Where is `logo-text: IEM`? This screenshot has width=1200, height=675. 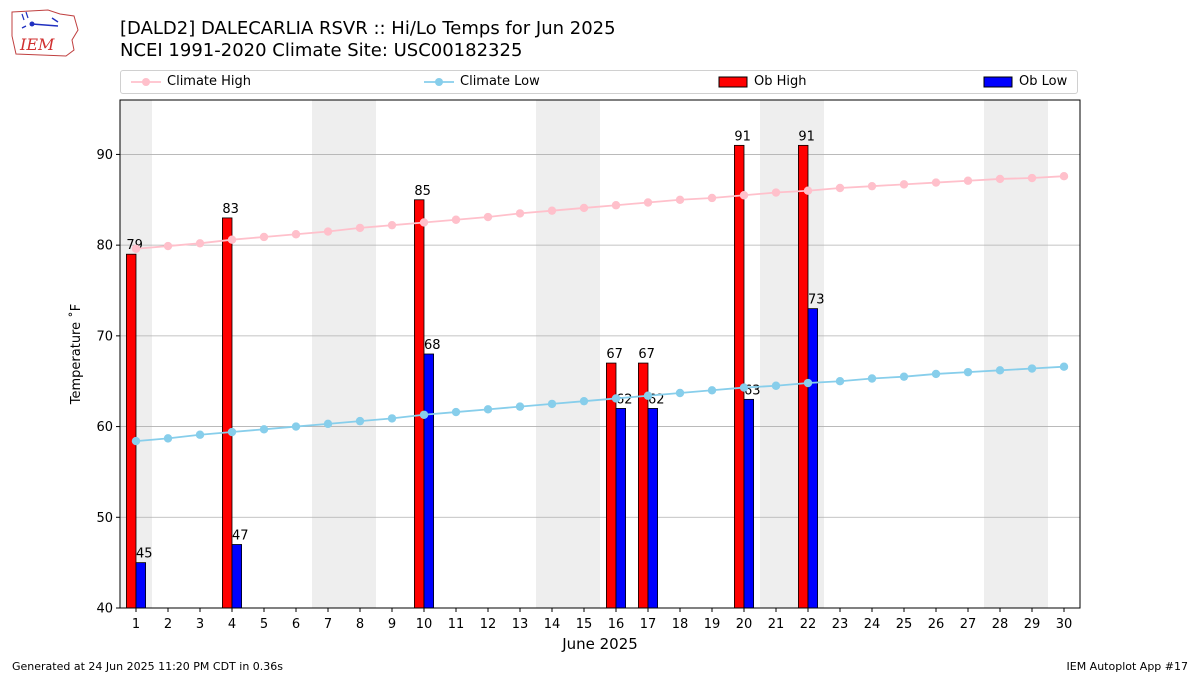 logo-text: IEM is located at coordinates (37, 44).